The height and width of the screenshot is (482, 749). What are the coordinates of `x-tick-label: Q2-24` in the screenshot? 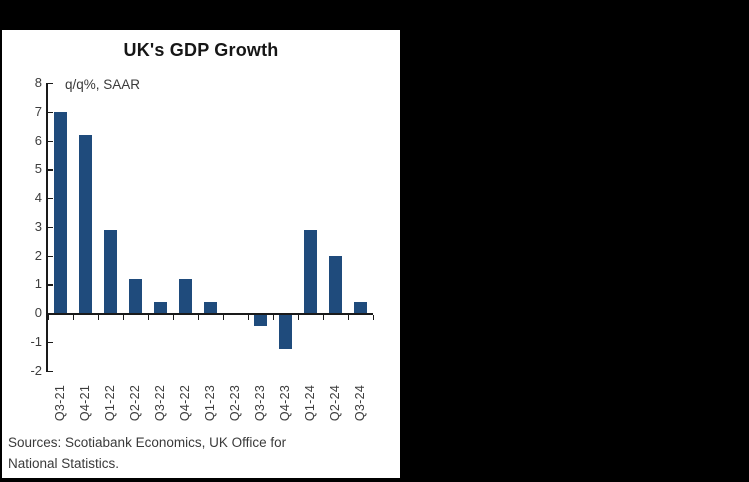 It's located at (336, 403).